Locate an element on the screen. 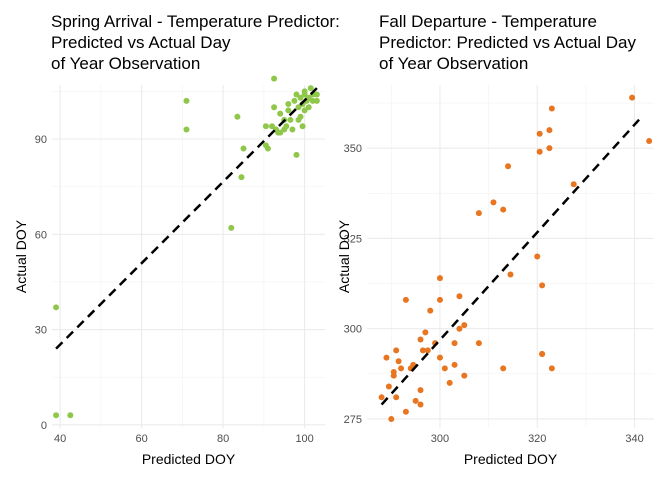  chart-2-x-tick-label: 320 is located at coordinates (537, 439).